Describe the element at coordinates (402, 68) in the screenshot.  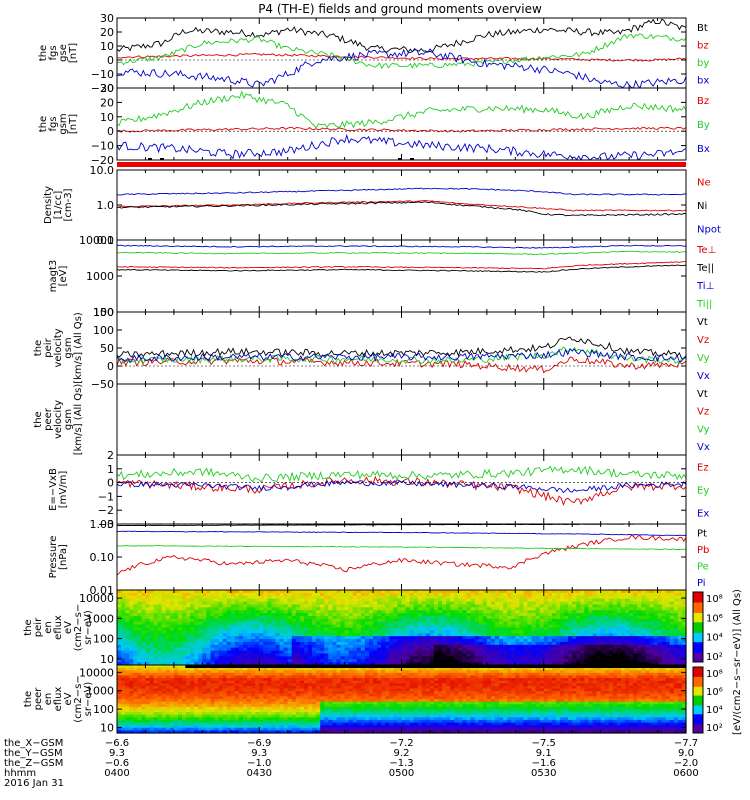
I see `series-bx-line` at that location.